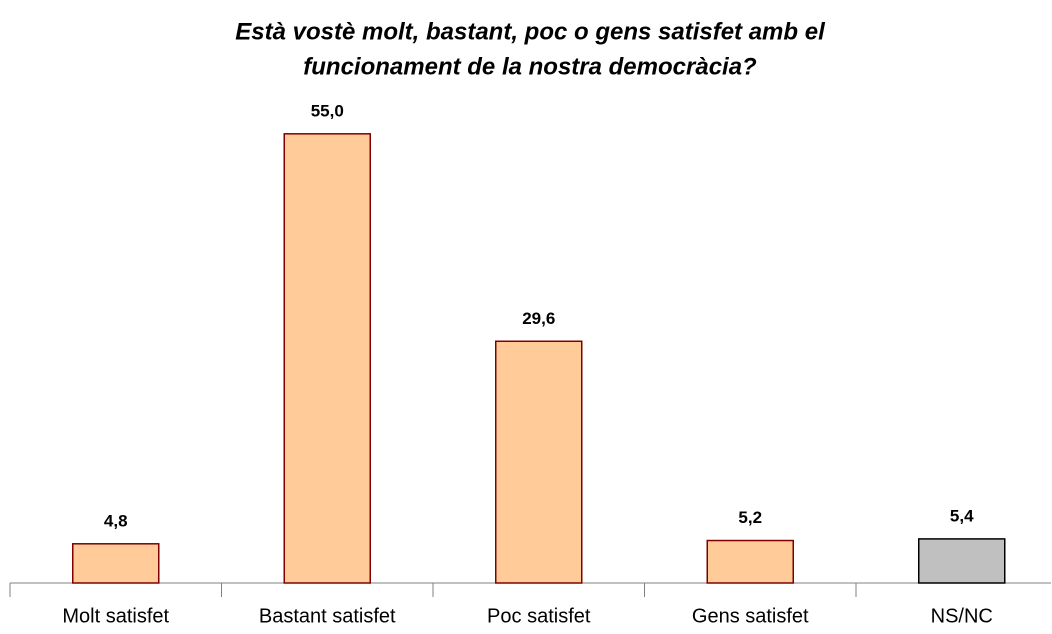 This screenshot has width=1052, height=634. Describe the element at coordinates (530, 66) in the screenshot. I see `chart-title: funcionament de la nostra democràcia?` at that location.